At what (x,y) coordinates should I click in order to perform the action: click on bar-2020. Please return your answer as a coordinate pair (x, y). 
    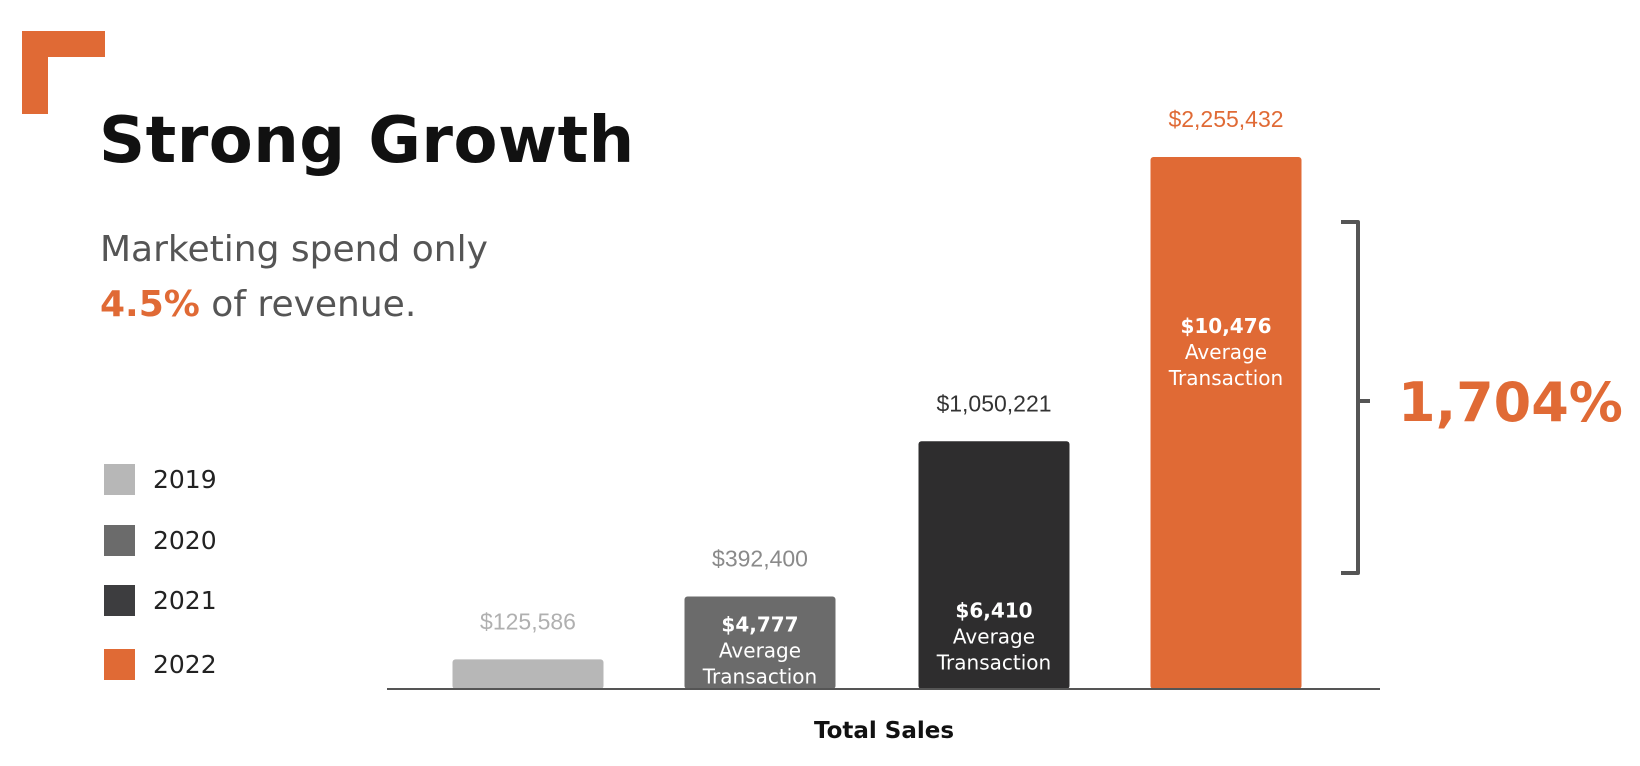
    Looking at the image, I should click on (760, 642).